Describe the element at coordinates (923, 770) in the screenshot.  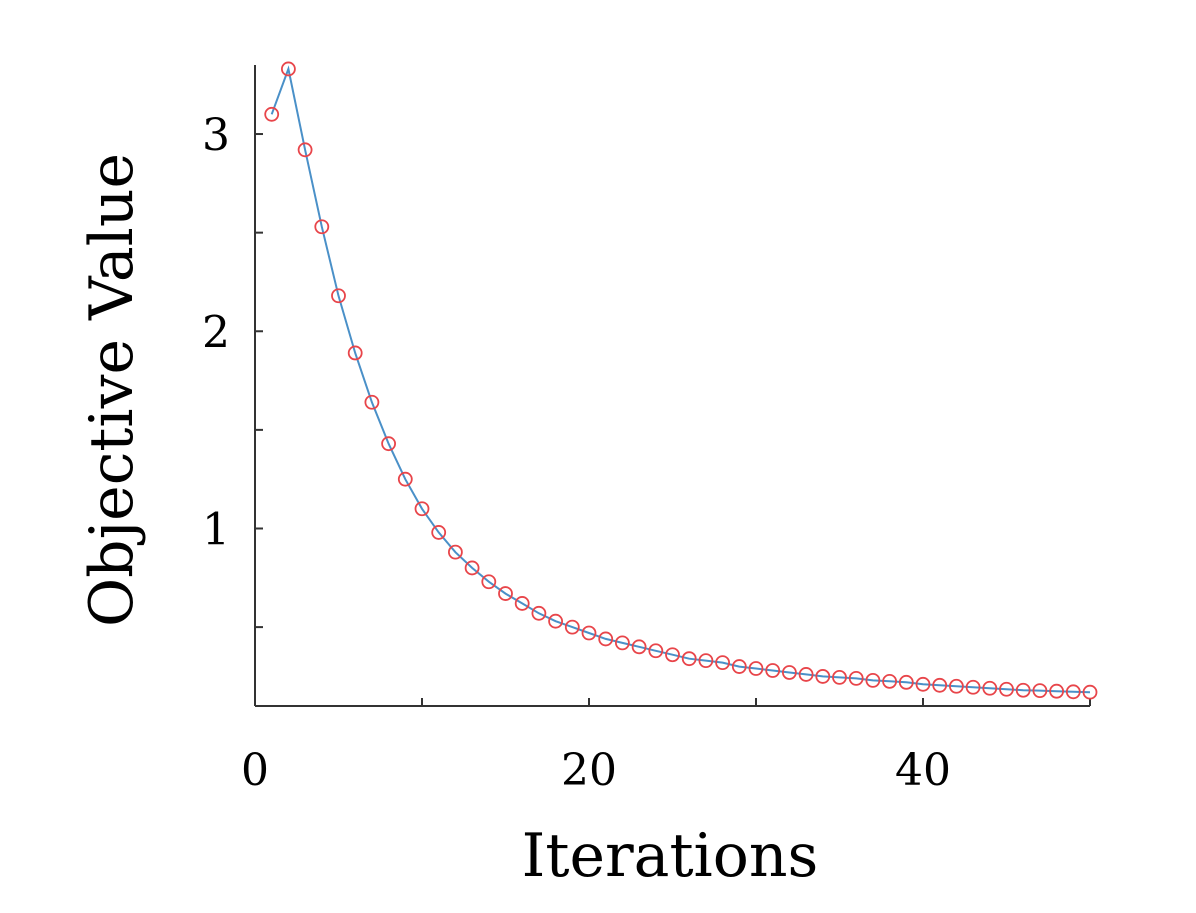
I see `x-tick-label: 40` at that location.